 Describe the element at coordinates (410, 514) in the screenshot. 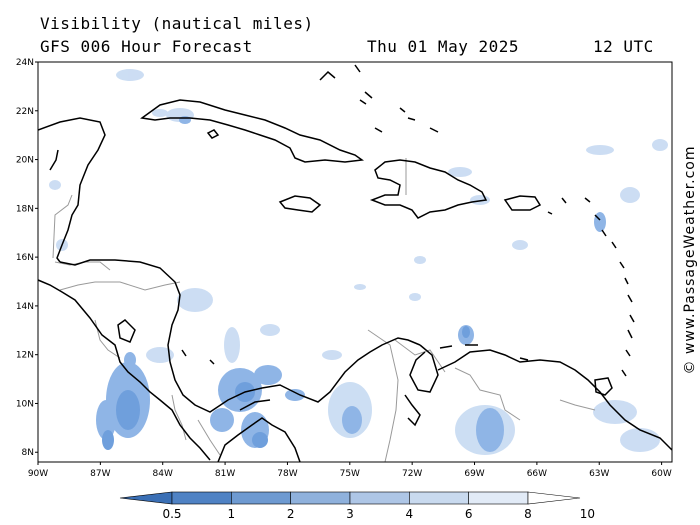

I see `colorbar-label: 4` at that location.